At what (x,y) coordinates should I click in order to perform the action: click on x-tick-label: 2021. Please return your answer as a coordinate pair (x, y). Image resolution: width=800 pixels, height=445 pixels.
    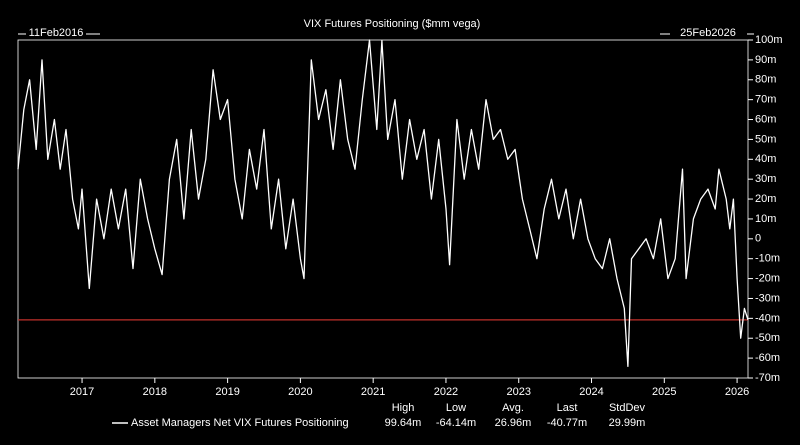
    Looking at the image, I should click on (373, 392).